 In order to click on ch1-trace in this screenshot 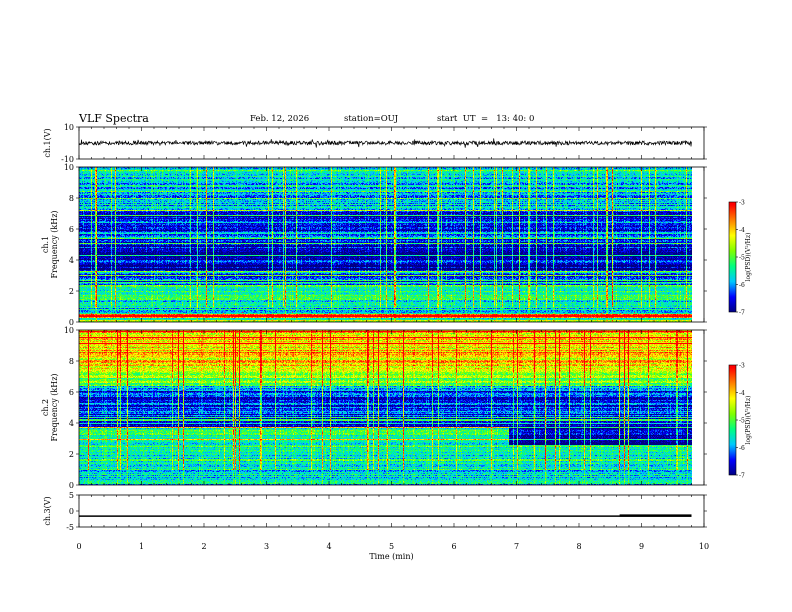, I will do `click(385, 143)`.